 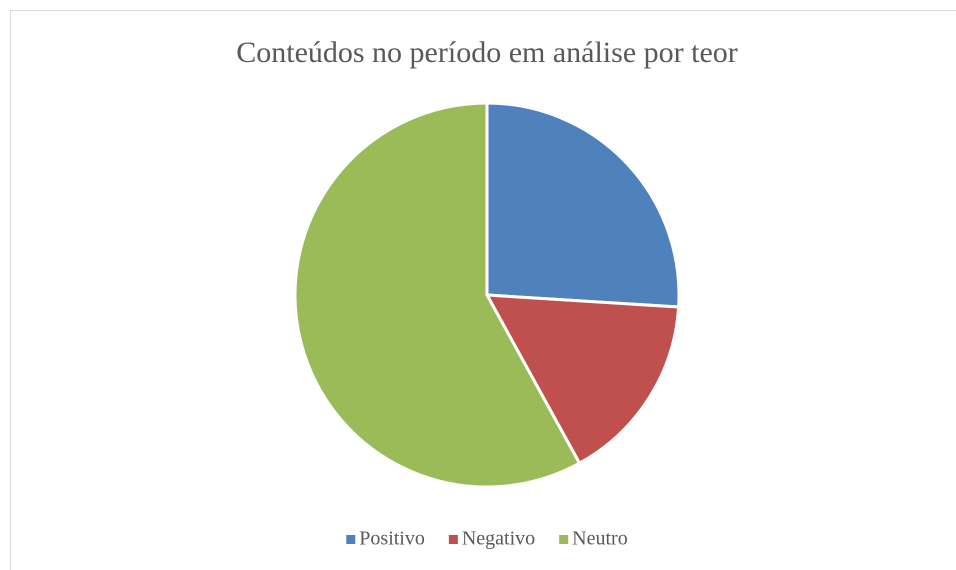 What do you see at coordinates (498, 539) in the screenshot?
I see `legend-label: Negativo` at bounding box center [498, 539].